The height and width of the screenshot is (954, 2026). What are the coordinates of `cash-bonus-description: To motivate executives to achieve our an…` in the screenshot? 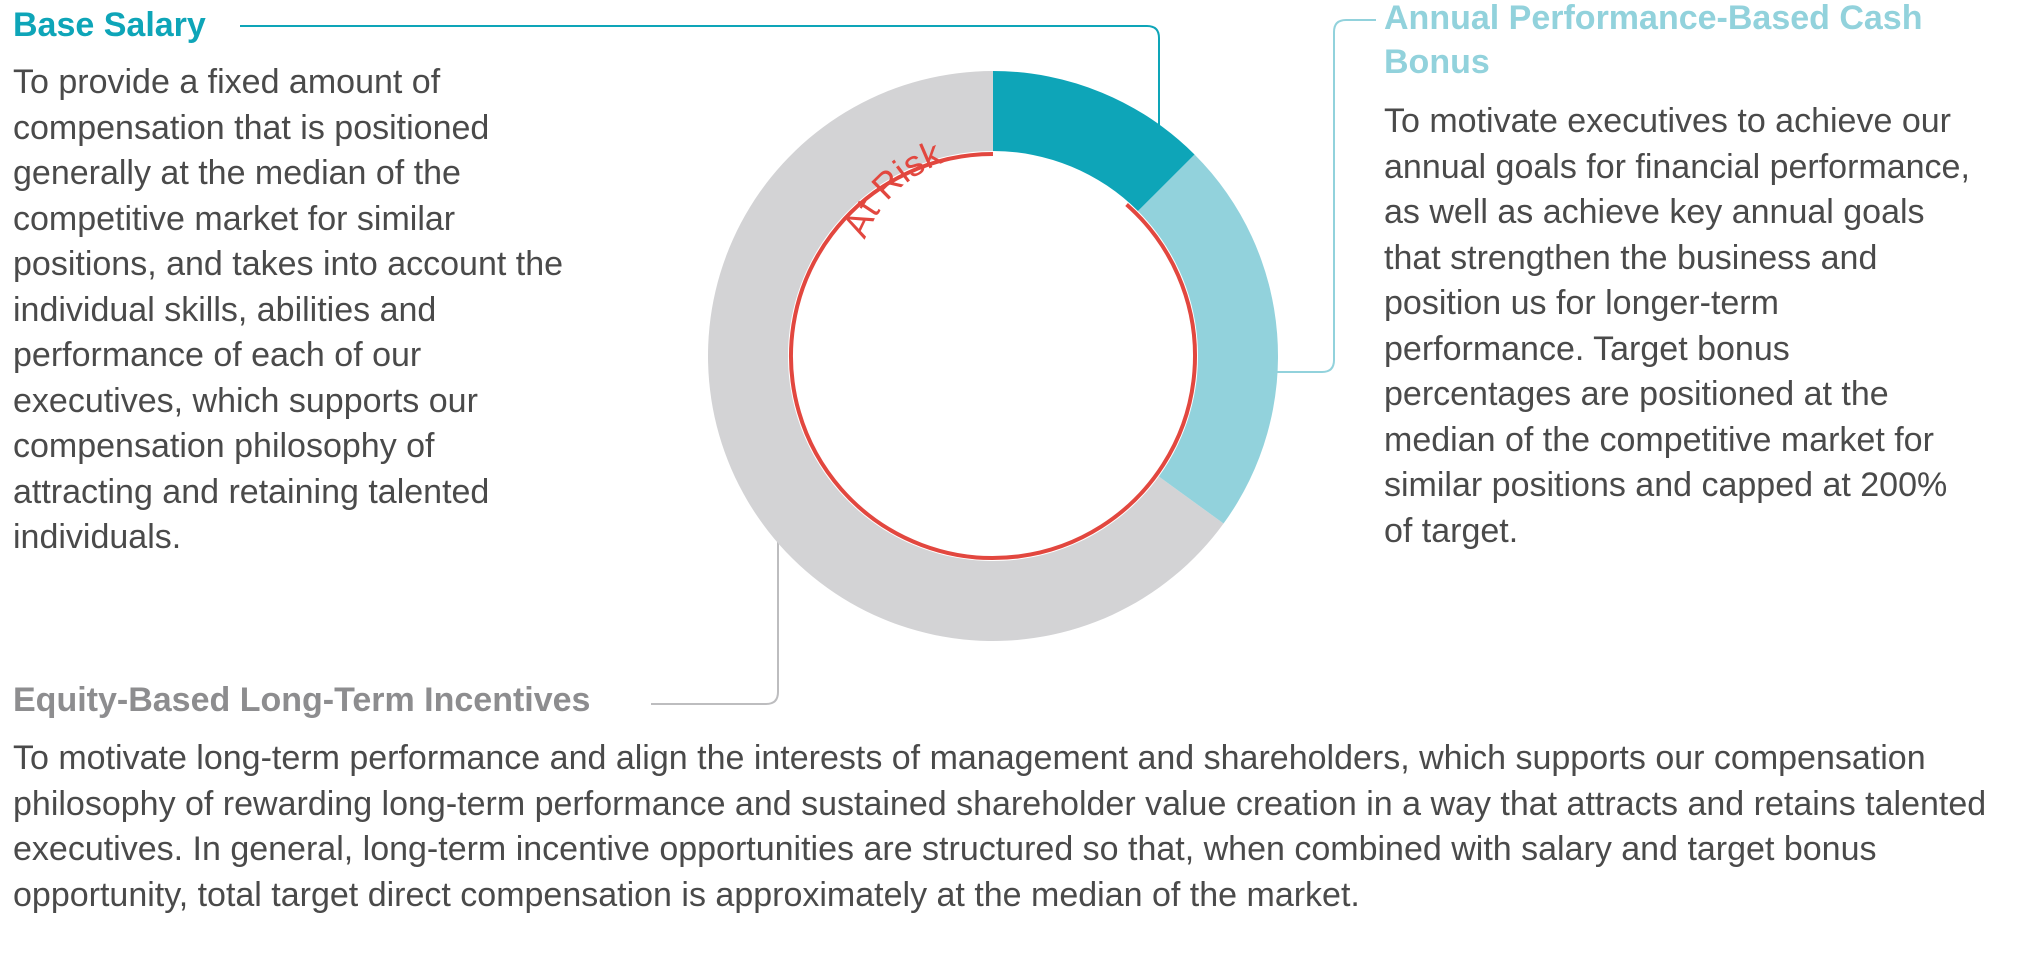 It's located at (1677, 326).